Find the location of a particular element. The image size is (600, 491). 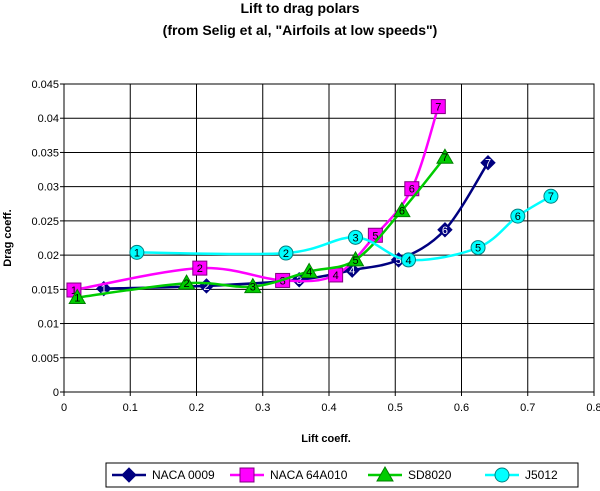

x-tick-label: 0.4 is located at coordinates (328, 408).